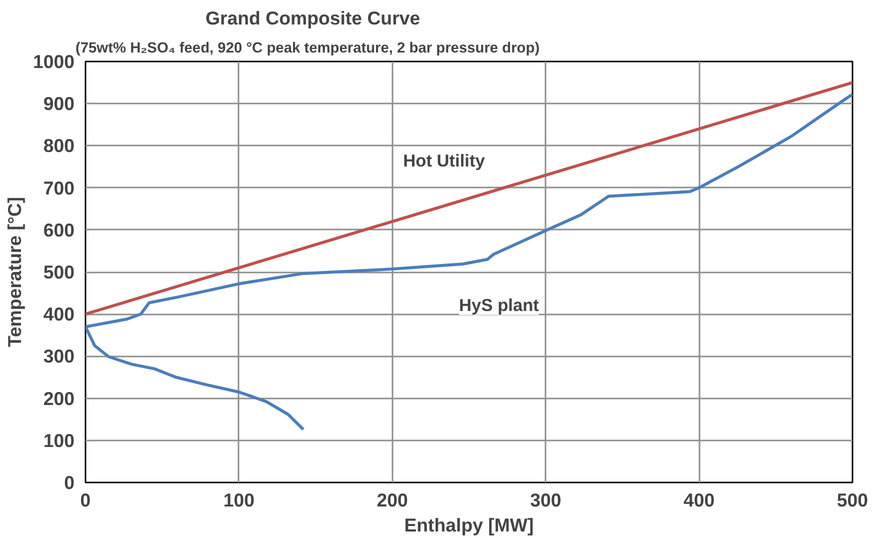 The image size is (874, 538). I want to click on y-tick-label: 100, so click(59, 440).